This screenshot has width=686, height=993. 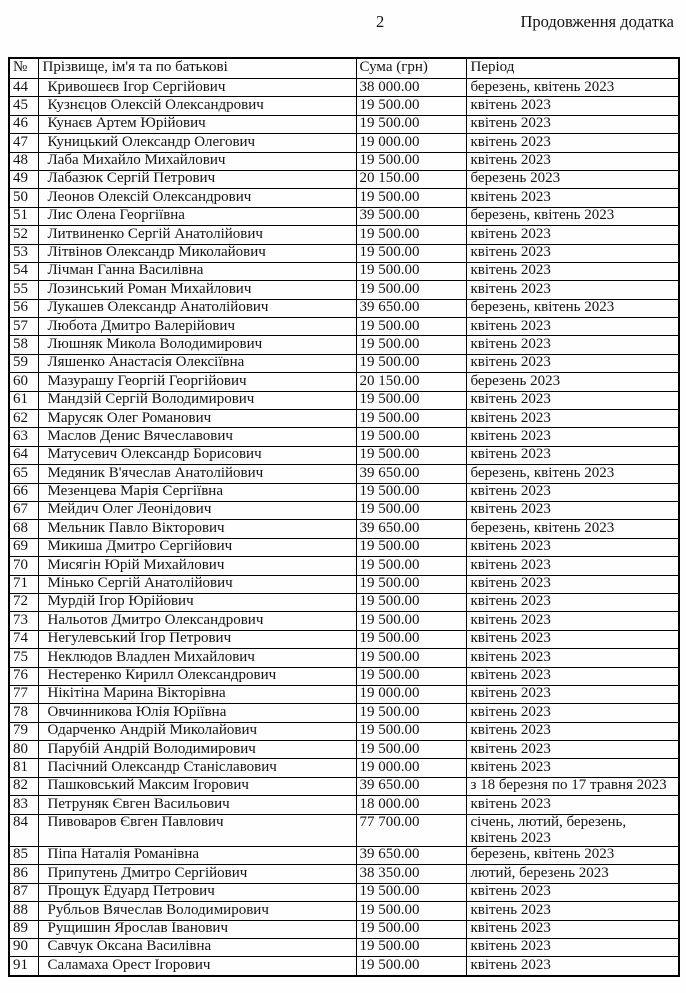 I want to click on row-number-cell: 58, so click(x=23, y=345).